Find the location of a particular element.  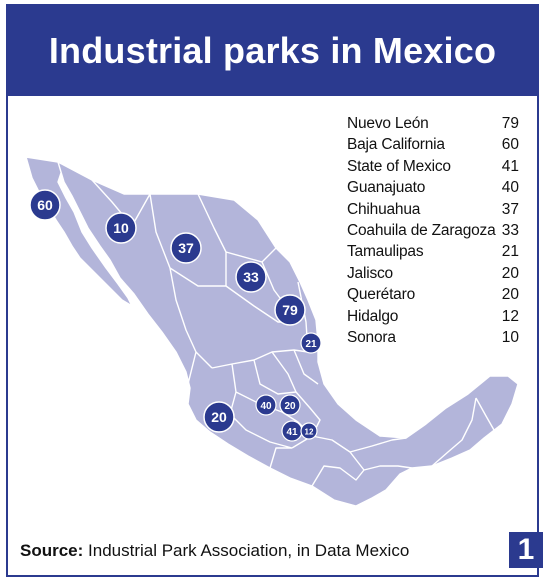

svg-text: 79 is located at coordinates (290, 310).